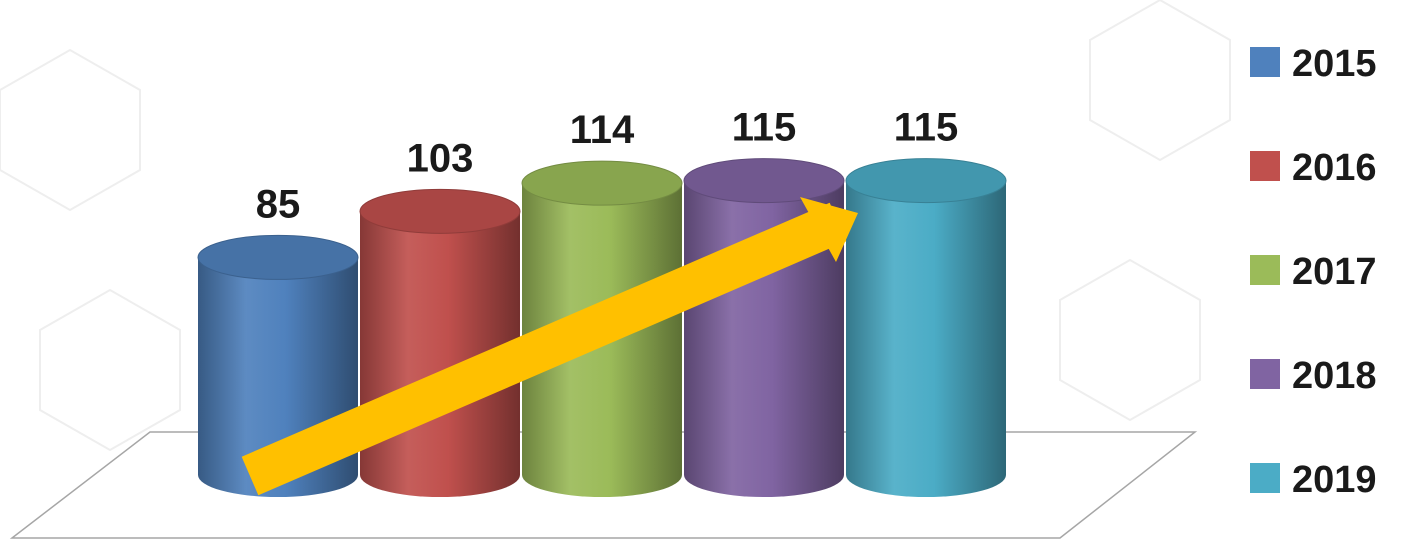 The width and height of the screenshot is (1404, 540). I want to click on legend-item-2015: 2015, so click(1313, 64).